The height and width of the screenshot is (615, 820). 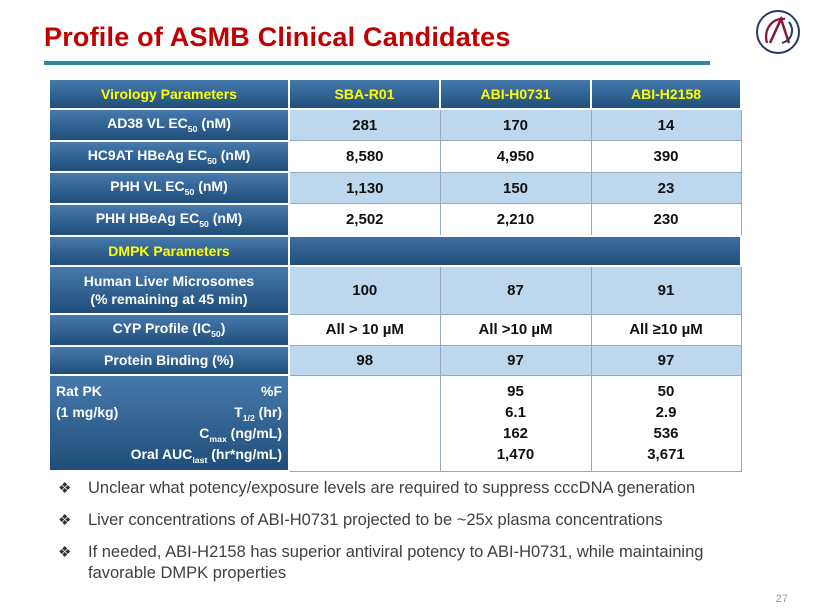 What do you see at coordinates (515, 392) in the screenshot?
I see `cell-value: 95` at bounding box center [515, 392].